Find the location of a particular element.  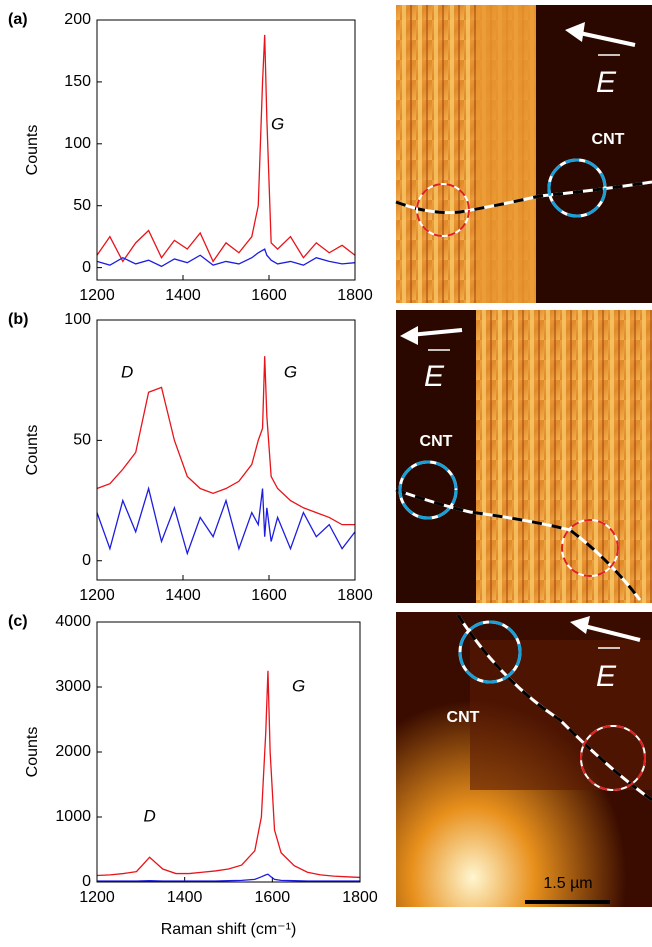

y-tick-label: 150 is located at coordinates (77, 81).